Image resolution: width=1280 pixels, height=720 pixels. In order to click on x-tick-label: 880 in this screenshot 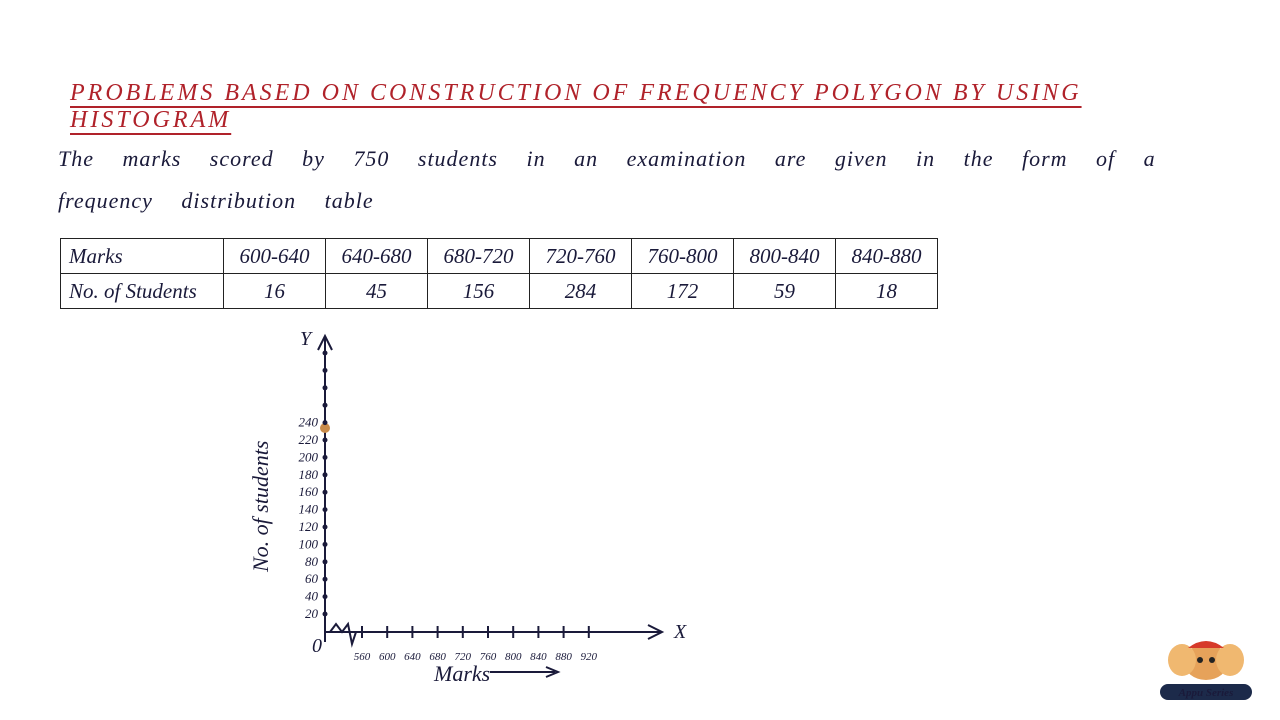, I will do `click(563, 657)`.